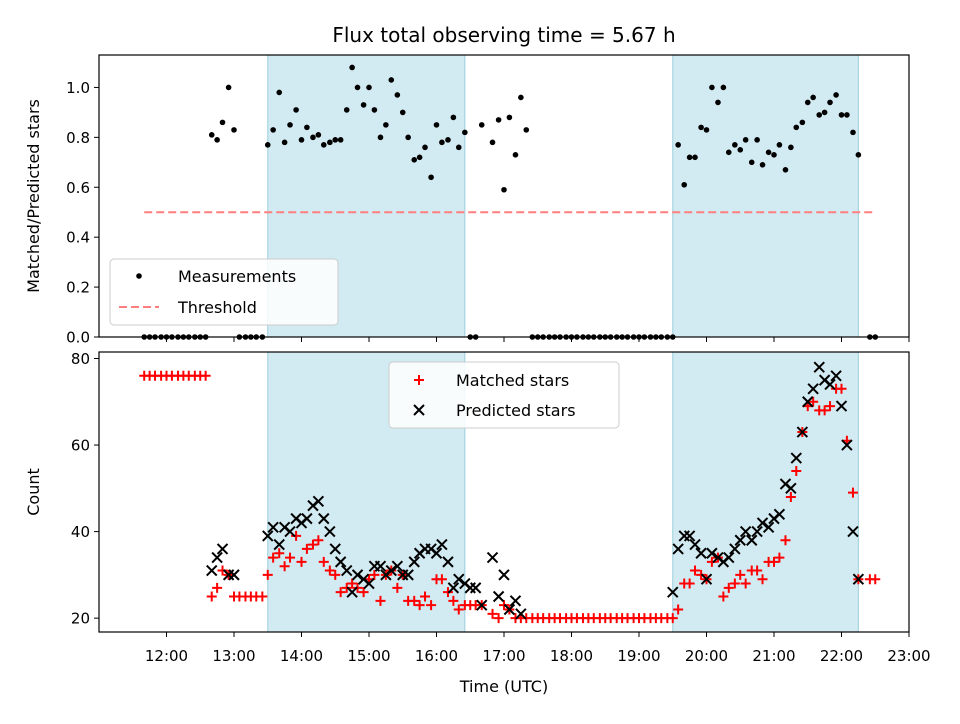 The image size is (960, 724). What do you see at coordinates (908, 656) in the screenshot?
I see `xtick-label: 23:00` at bounding box center [908, 656].